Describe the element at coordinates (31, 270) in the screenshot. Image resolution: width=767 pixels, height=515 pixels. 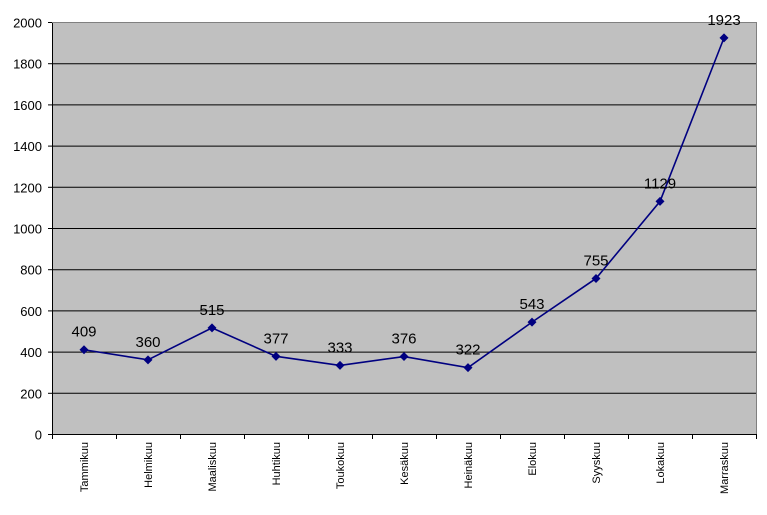
I see `y-tick-label: 800` at that location.